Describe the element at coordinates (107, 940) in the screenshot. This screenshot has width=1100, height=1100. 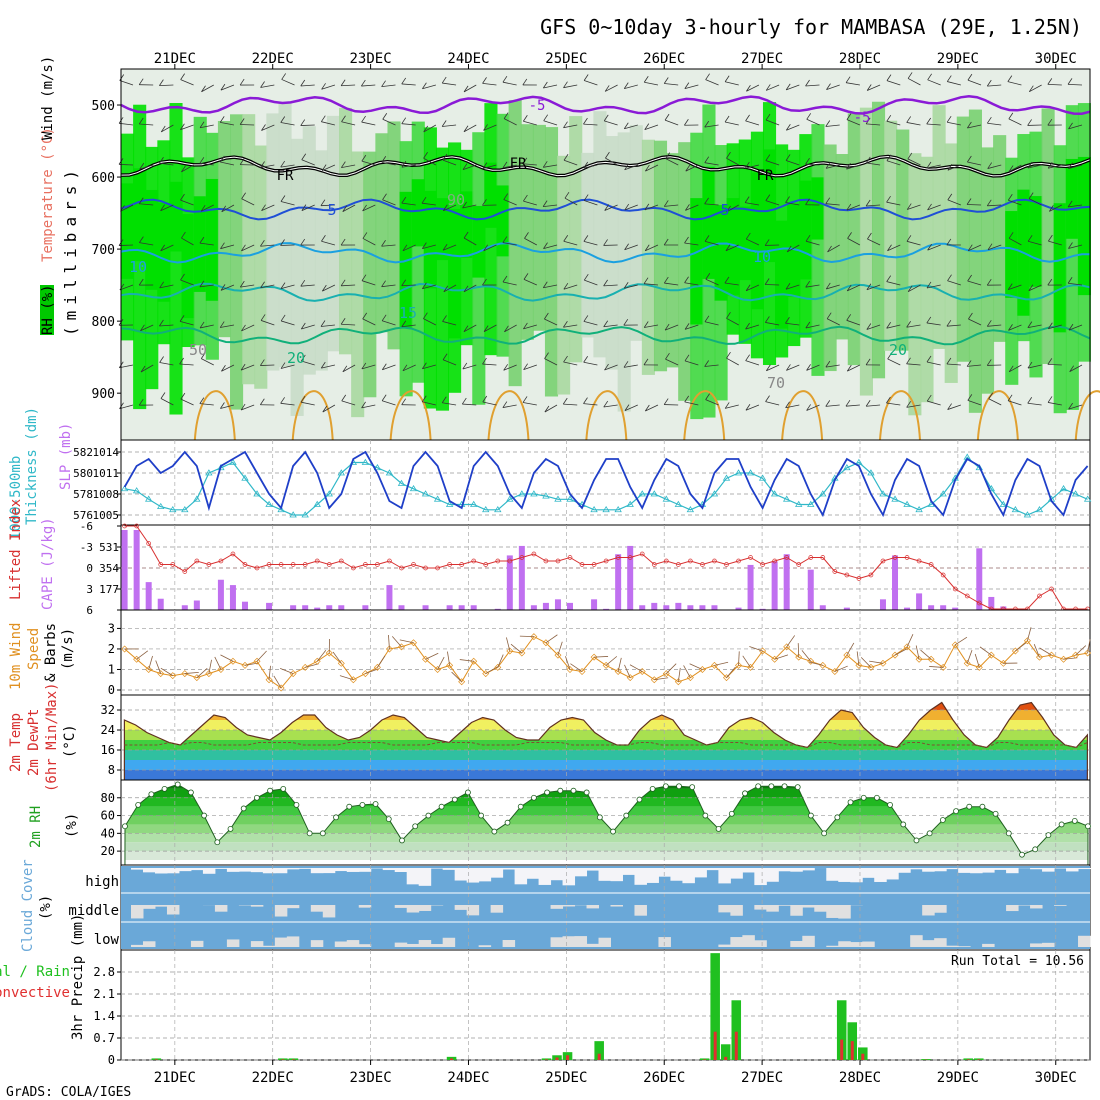
I see `cloud-tick-label: low` at that location.